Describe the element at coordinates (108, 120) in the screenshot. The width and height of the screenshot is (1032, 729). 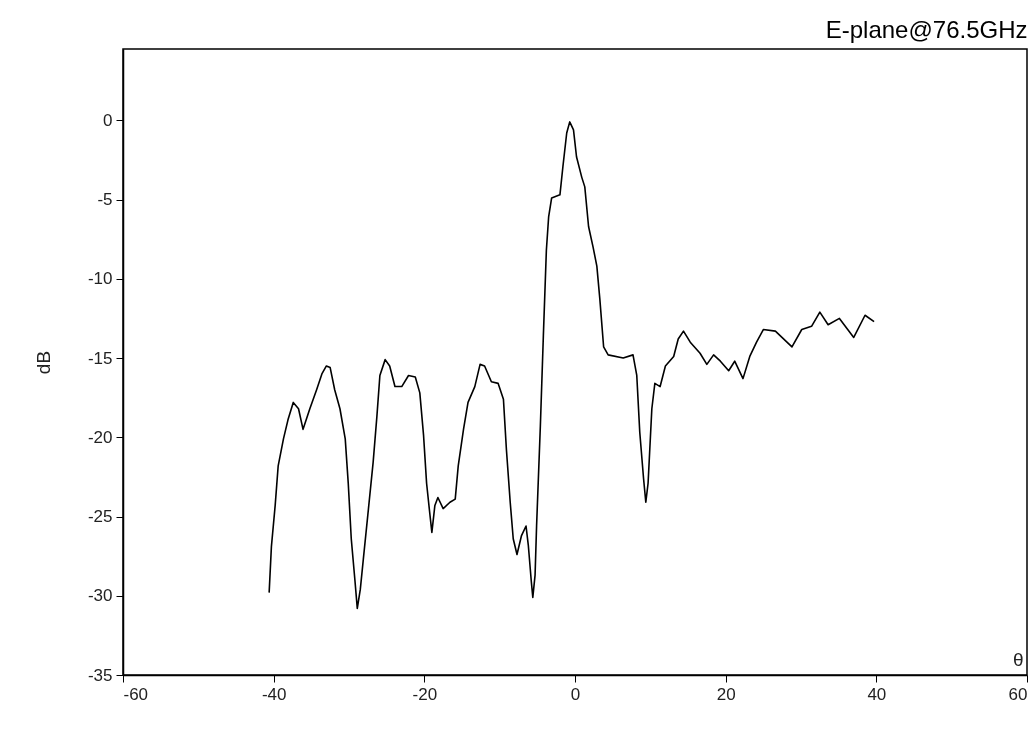
I see `y-tick-label: 0` at that location.